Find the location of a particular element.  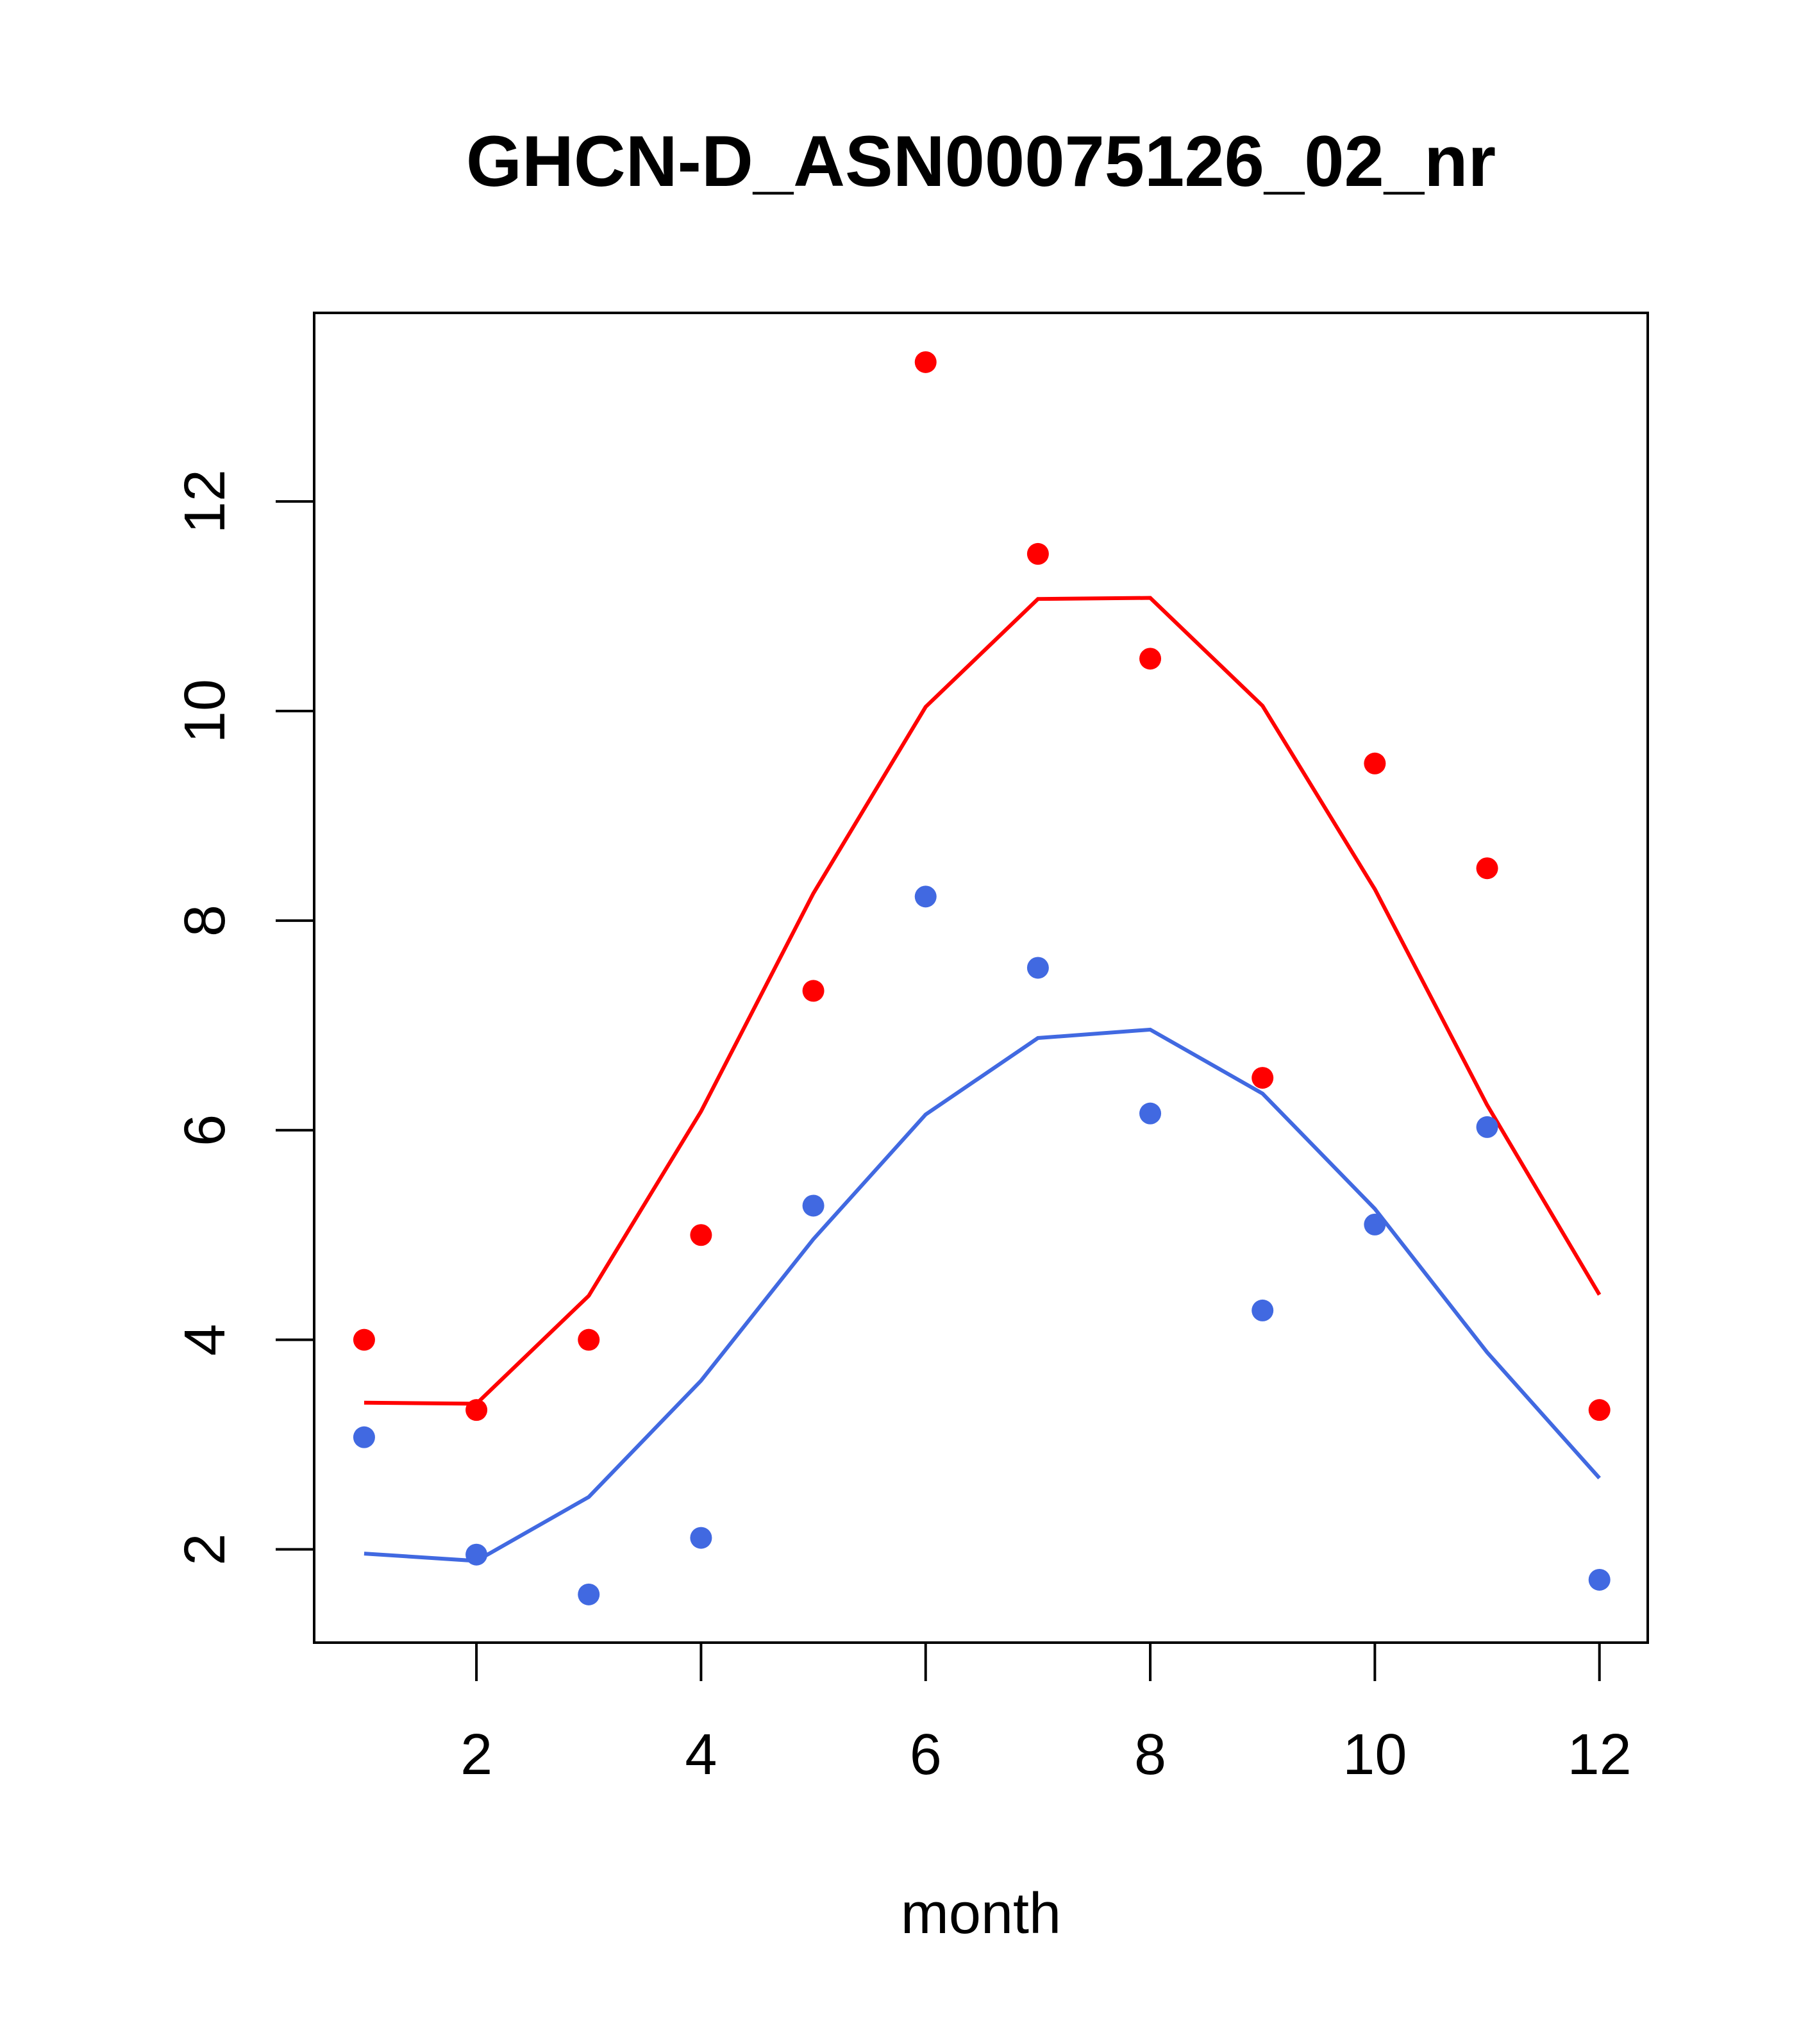

y-tick-label: 4 is located at coordinates (205, 1340).